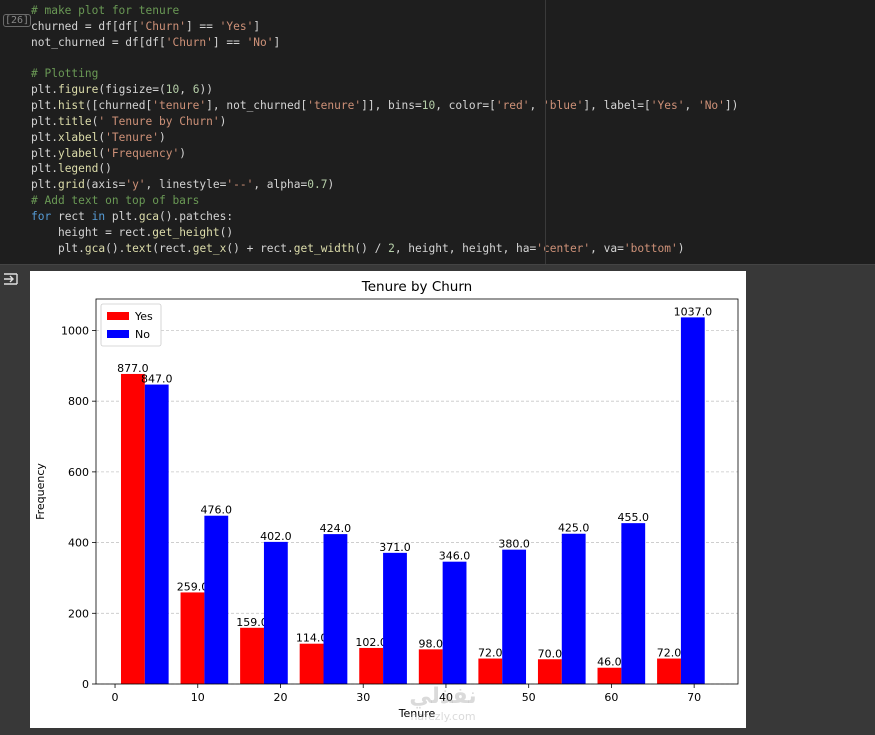 The image size is (875, 735). Describe the element at coordinates (17, 20) in the screenshot. I see `execution-count: [26]` at that location.